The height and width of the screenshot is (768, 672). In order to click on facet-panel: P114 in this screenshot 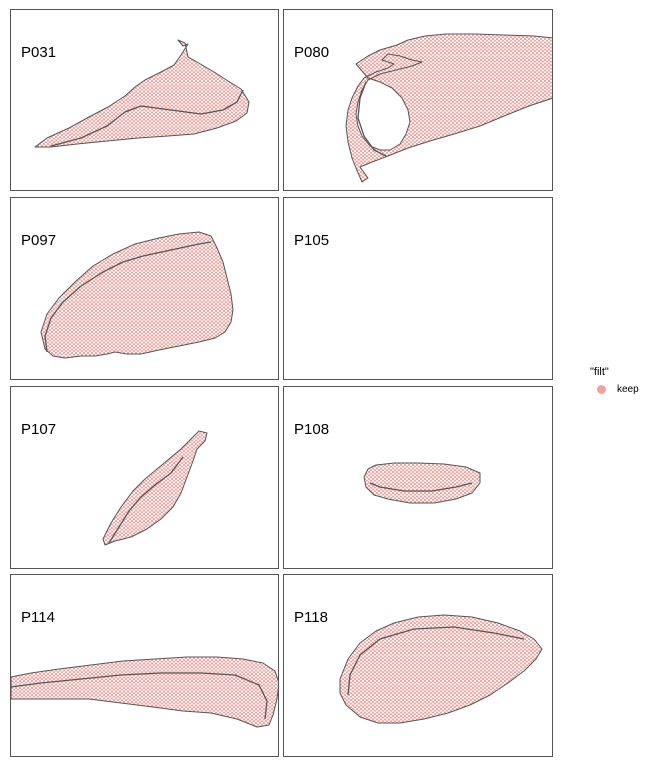, I will do `click(144, 665)`.